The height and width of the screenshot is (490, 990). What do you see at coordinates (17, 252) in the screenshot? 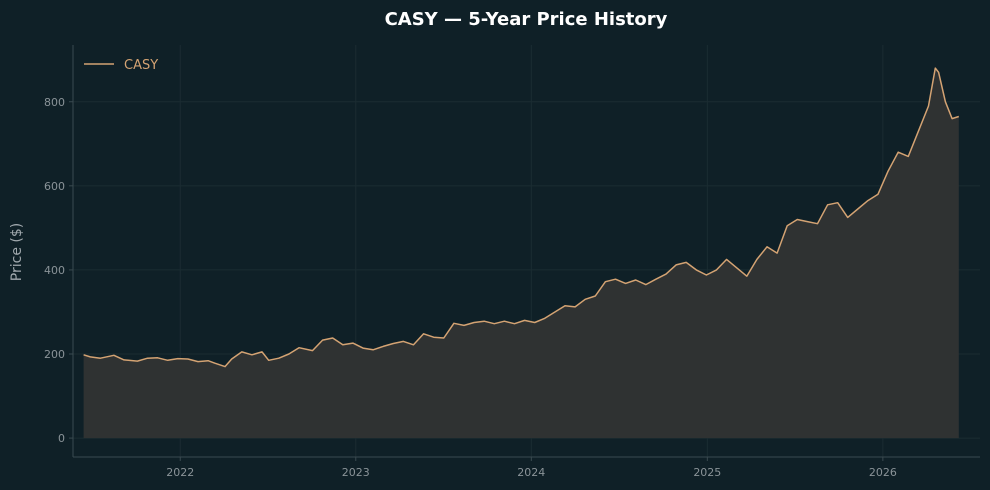
I see `y-axis-label: Price ($)` at bounding box center [17, 252].